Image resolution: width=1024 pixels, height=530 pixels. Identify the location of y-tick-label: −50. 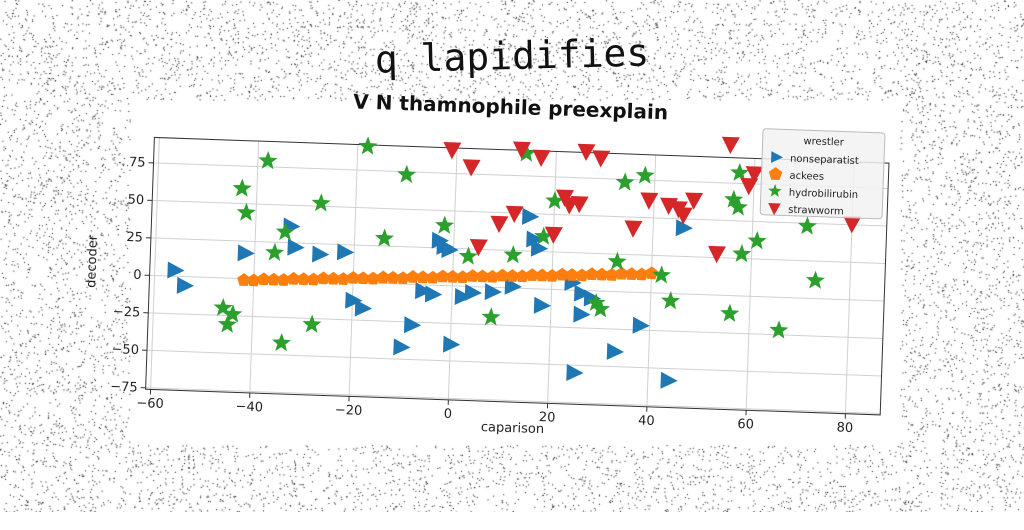
(125, 350).